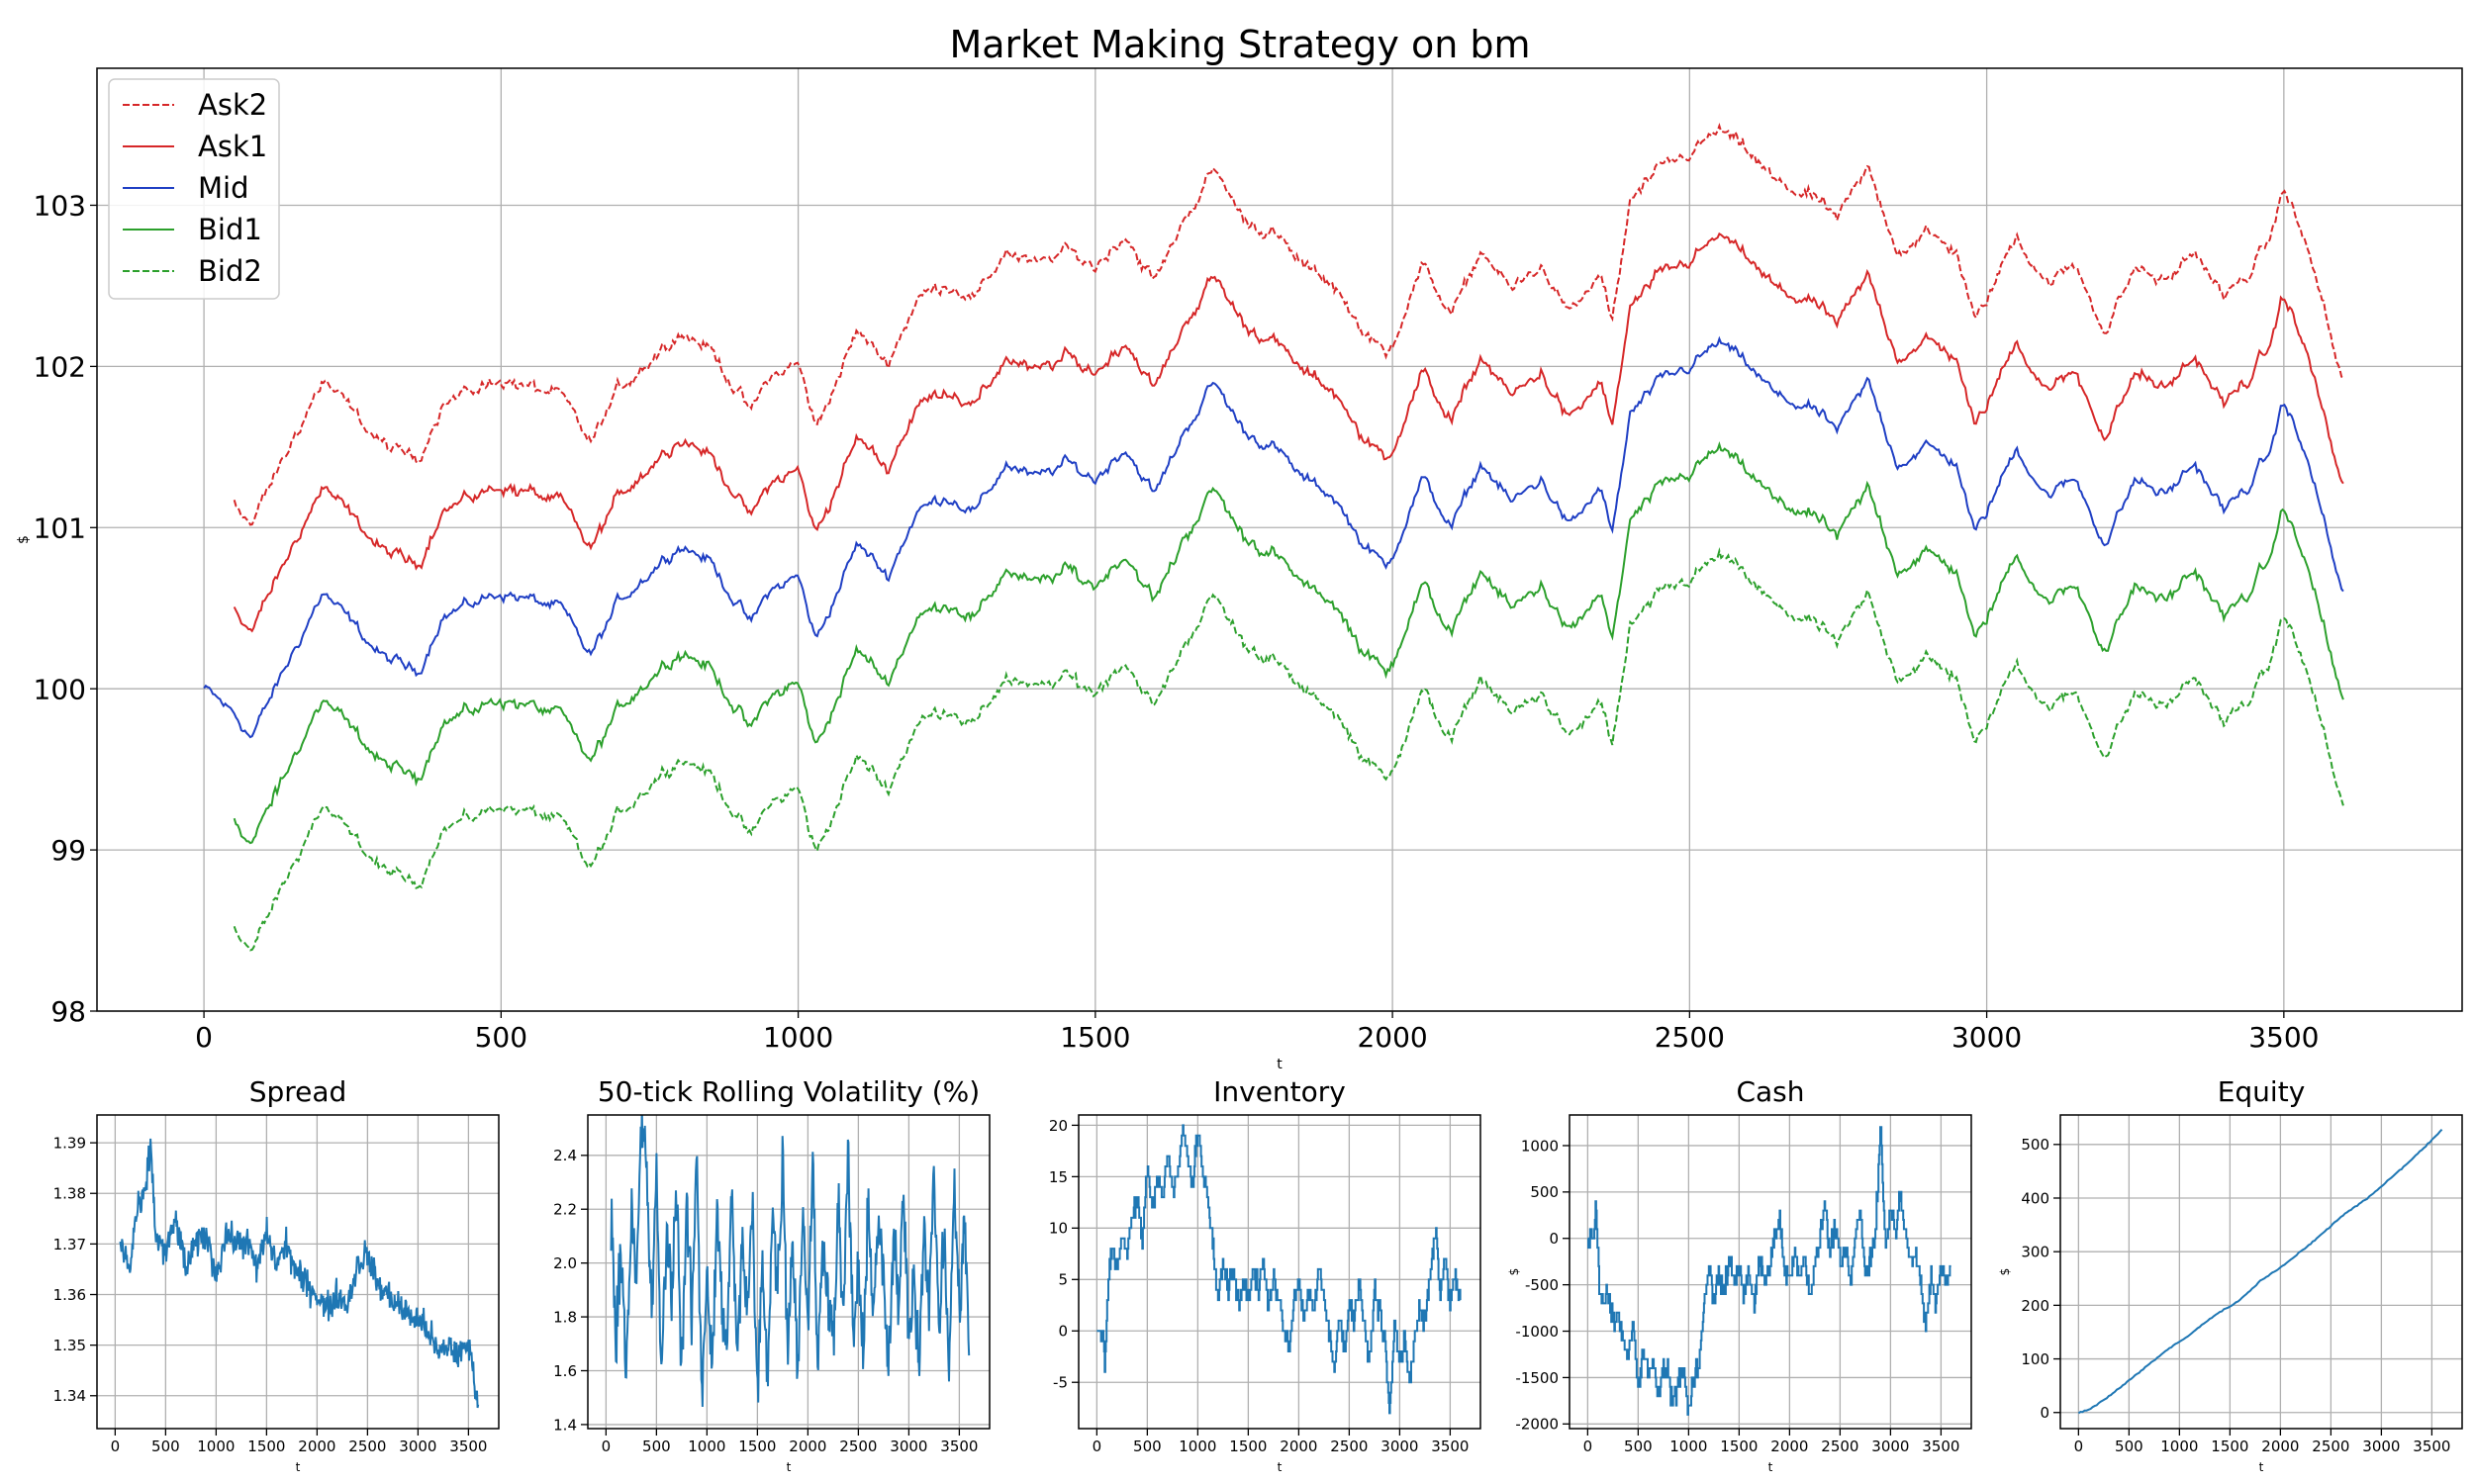 The image size is (2474, 1484). Describe the element at coordinates (1239, 44) in the screenshot. I see `figure-title: Market Making Strategy on bm` at that location.